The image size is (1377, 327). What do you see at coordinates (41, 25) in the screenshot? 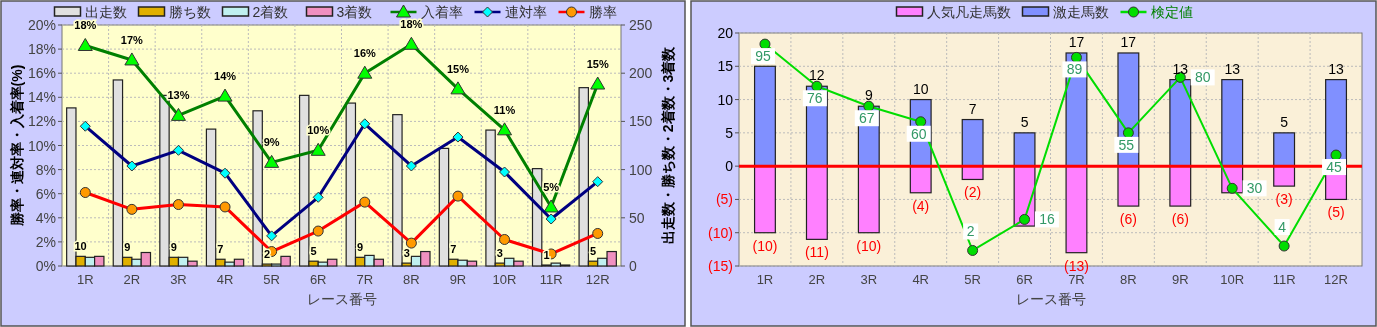
I see `y-tick-label: 20%` at bounding box center [41, 25].